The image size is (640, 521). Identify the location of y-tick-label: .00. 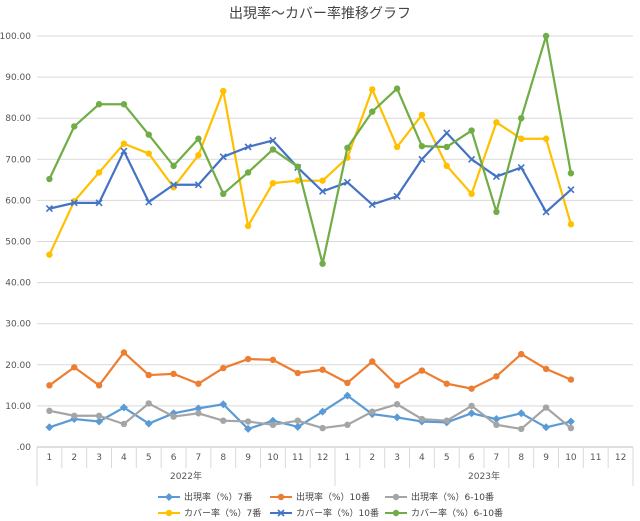
(24, 448).